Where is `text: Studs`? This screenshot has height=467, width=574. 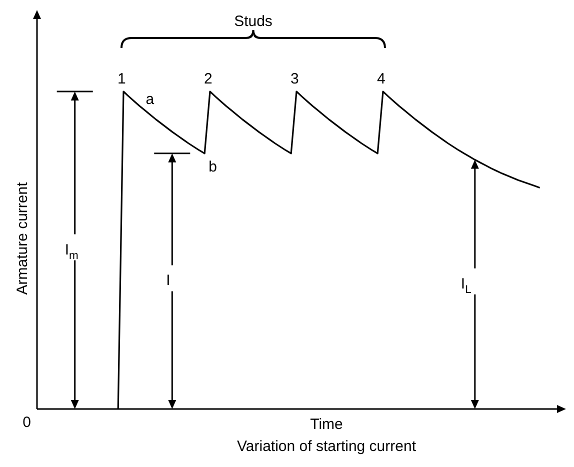
text: Studs is located at coordinates (253, 21).